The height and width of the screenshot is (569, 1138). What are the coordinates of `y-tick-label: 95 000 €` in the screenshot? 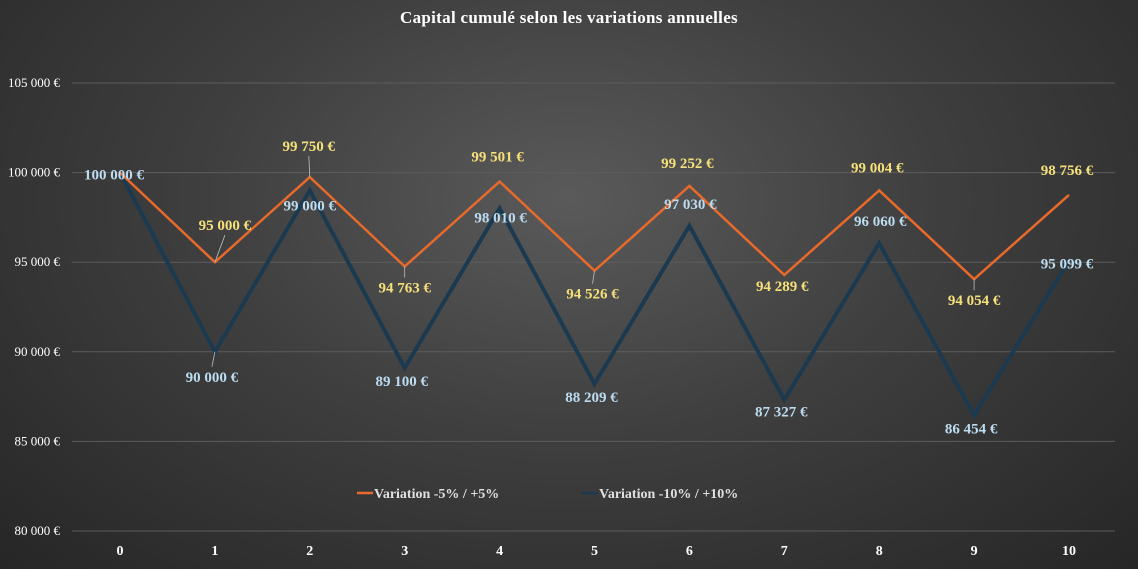 It's located at (38, 261).